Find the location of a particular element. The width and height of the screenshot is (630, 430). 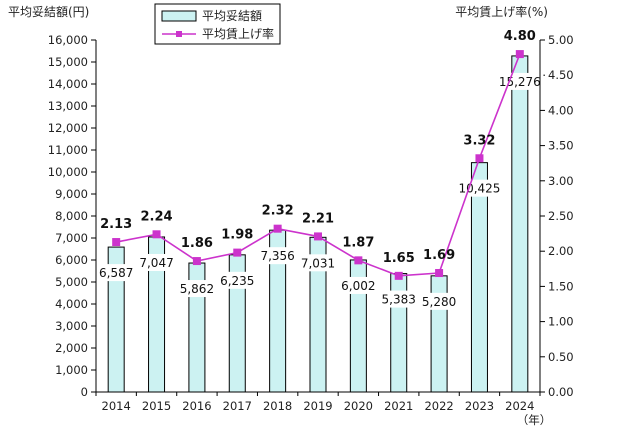

bar-value-label: 5,280 is located at coordinates (439, 302).